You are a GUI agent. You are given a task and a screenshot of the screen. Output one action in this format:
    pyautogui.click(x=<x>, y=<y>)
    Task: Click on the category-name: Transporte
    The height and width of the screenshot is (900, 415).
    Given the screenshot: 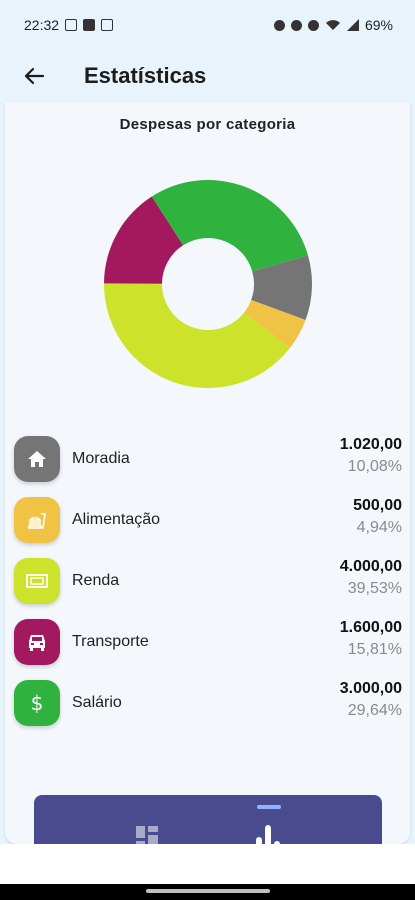 What is the action you would take?
    pyautogui.click(x=110, y=641)
    